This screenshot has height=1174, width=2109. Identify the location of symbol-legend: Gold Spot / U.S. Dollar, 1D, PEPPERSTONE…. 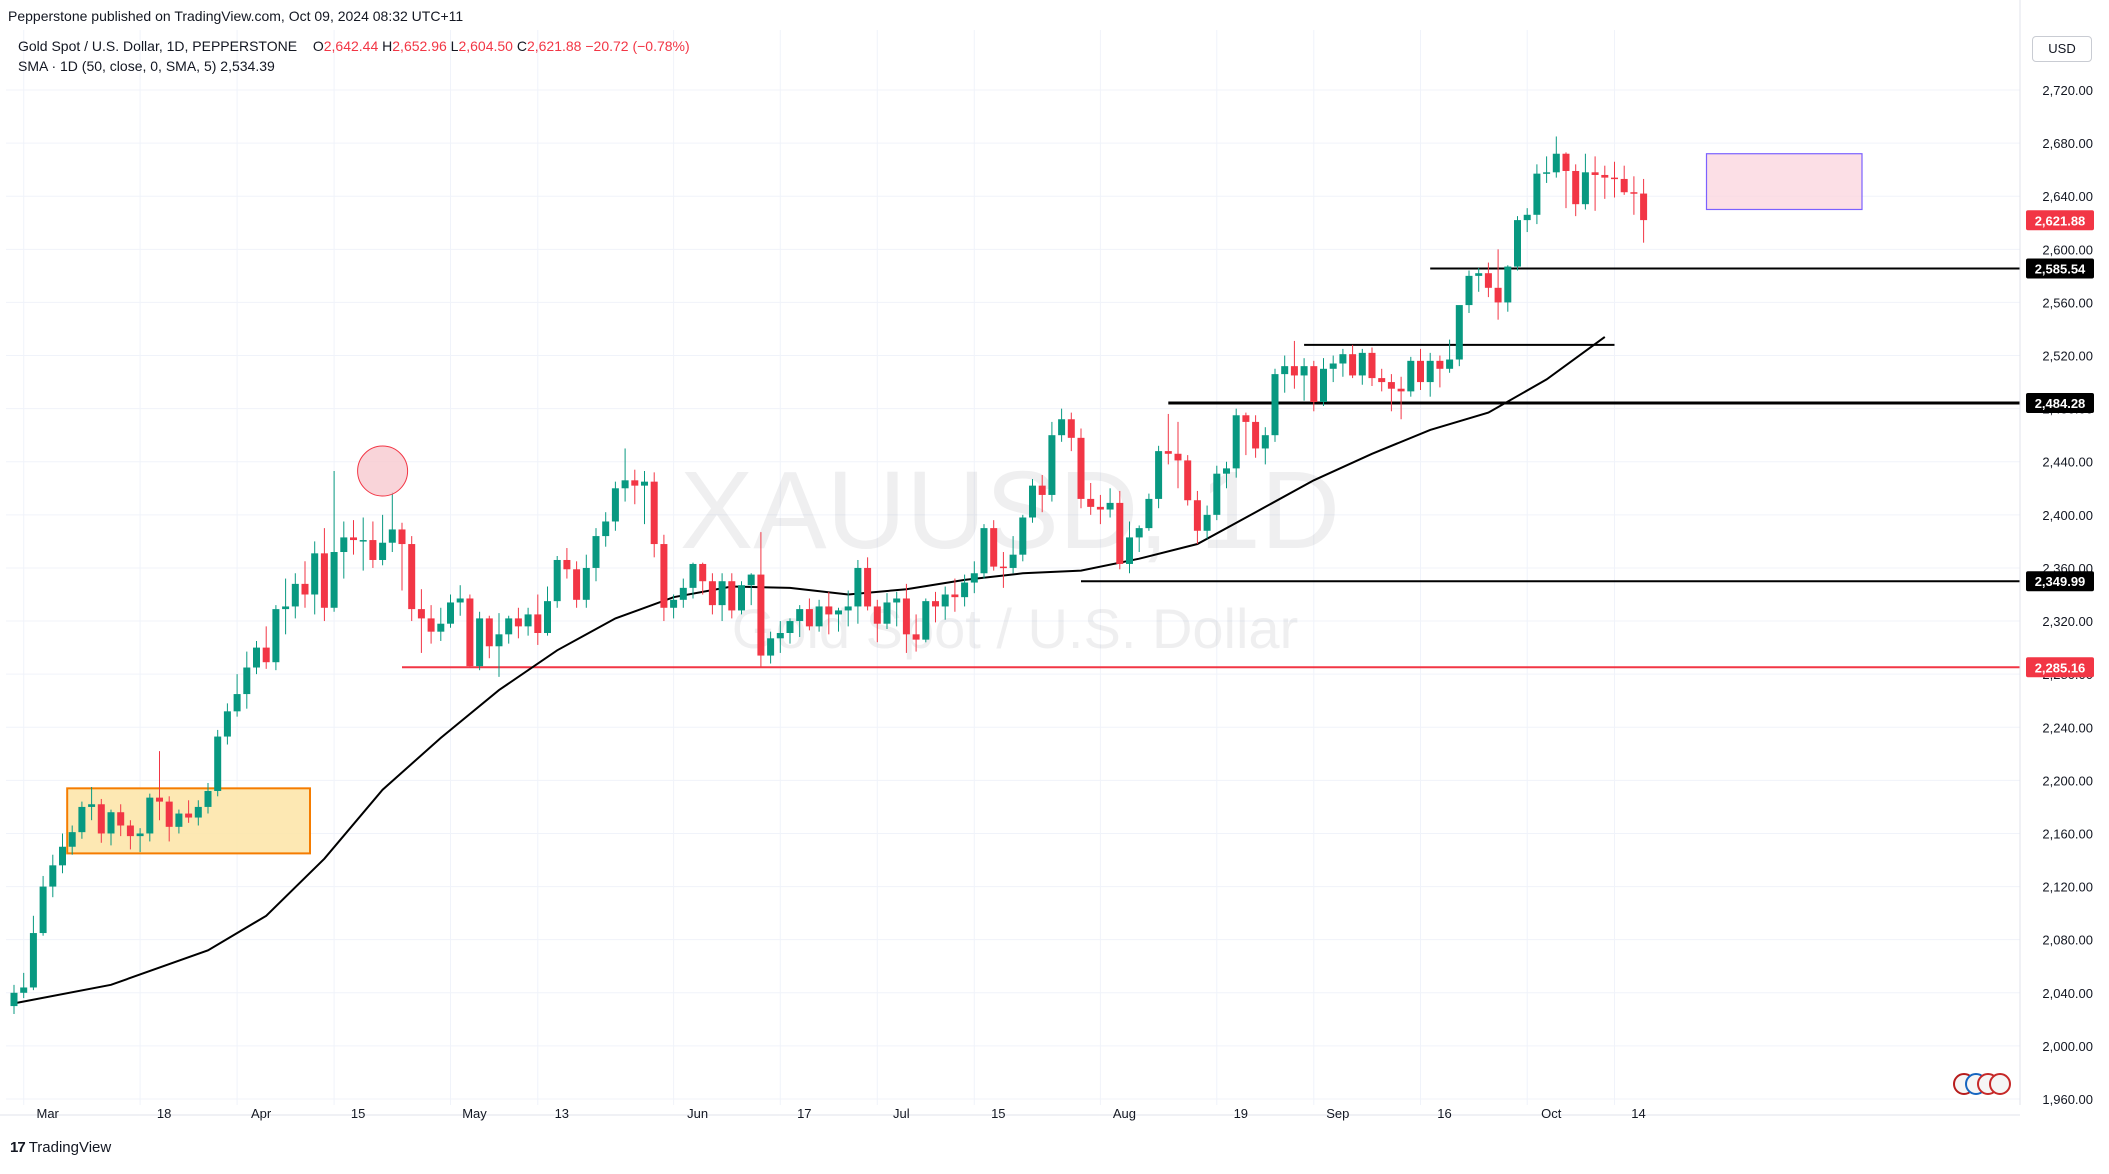
(354, 46).